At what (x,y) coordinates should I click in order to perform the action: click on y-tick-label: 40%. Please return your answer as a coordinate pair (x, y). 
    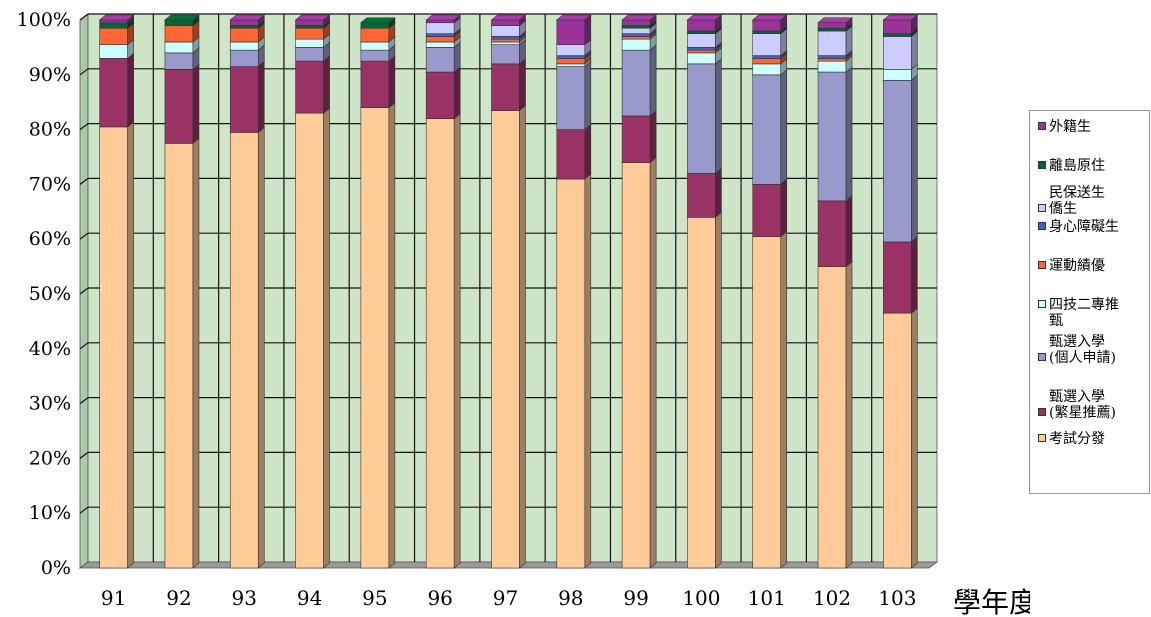
    Looking at the image, I should click on (50, 349).